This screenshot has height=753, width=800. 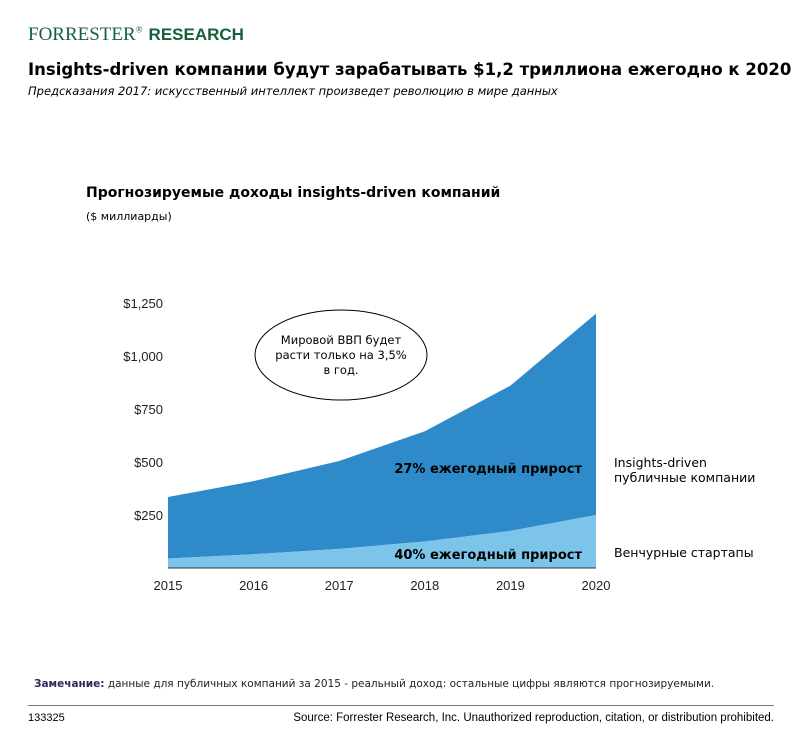 What do you see at coordinates (685, 477) in the screenshot?
I see `legend-public-companies-line-2: публичные компании` at bounding box center [685, 477].